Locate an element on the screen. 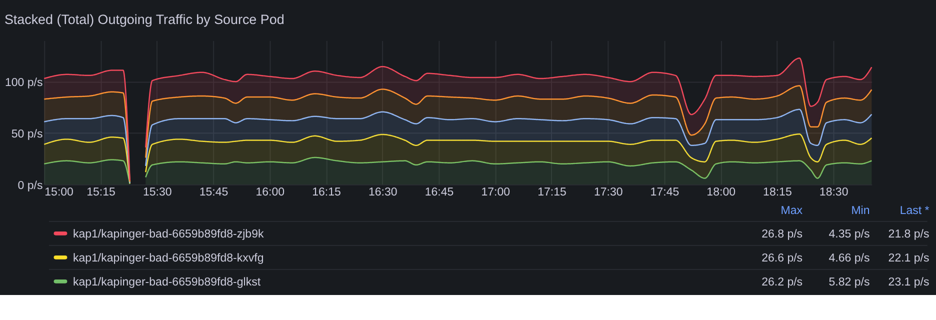 The image size is (936, 320). text: Last * is located at coordinates (915, 211).